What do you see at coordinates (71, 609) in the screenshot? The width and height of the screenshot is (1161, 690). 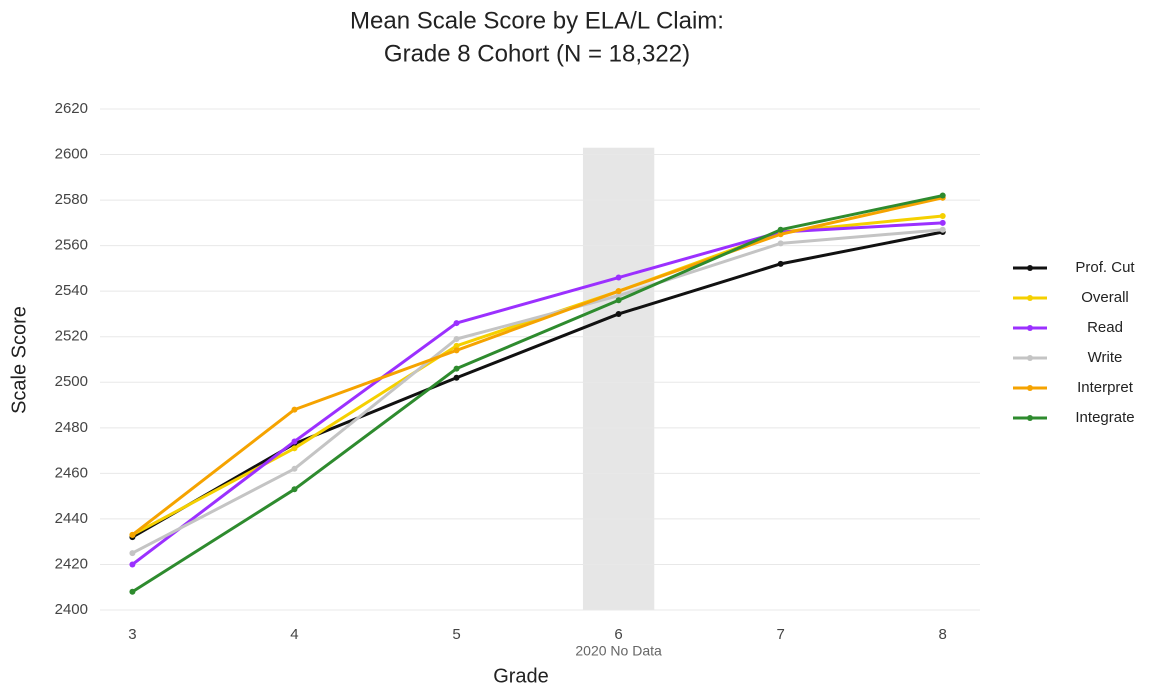 I see `y-tick-label: 2400` at bounding box center [71, 609].